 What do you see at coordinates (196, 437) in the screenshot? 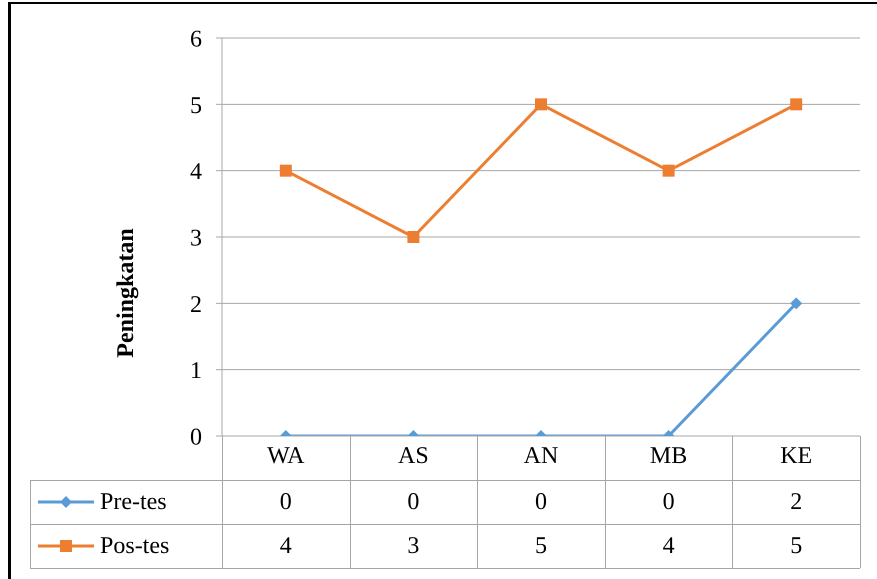
I see `y-tick-label: 0` at bounding box center [196, 437].